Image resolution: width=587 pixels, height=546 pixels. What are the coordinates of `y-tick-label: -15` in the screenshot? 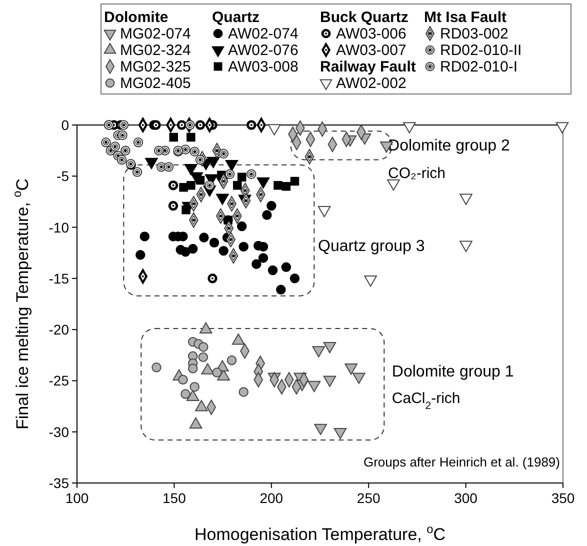 It's located at (59, 278).